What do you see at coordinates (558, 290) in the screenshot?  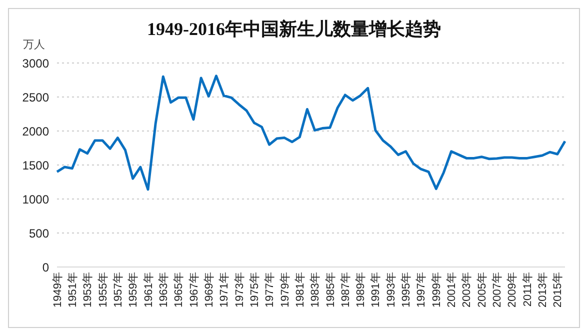 I see `x-tick-label: 2015年` at bounding box center [558, 290].